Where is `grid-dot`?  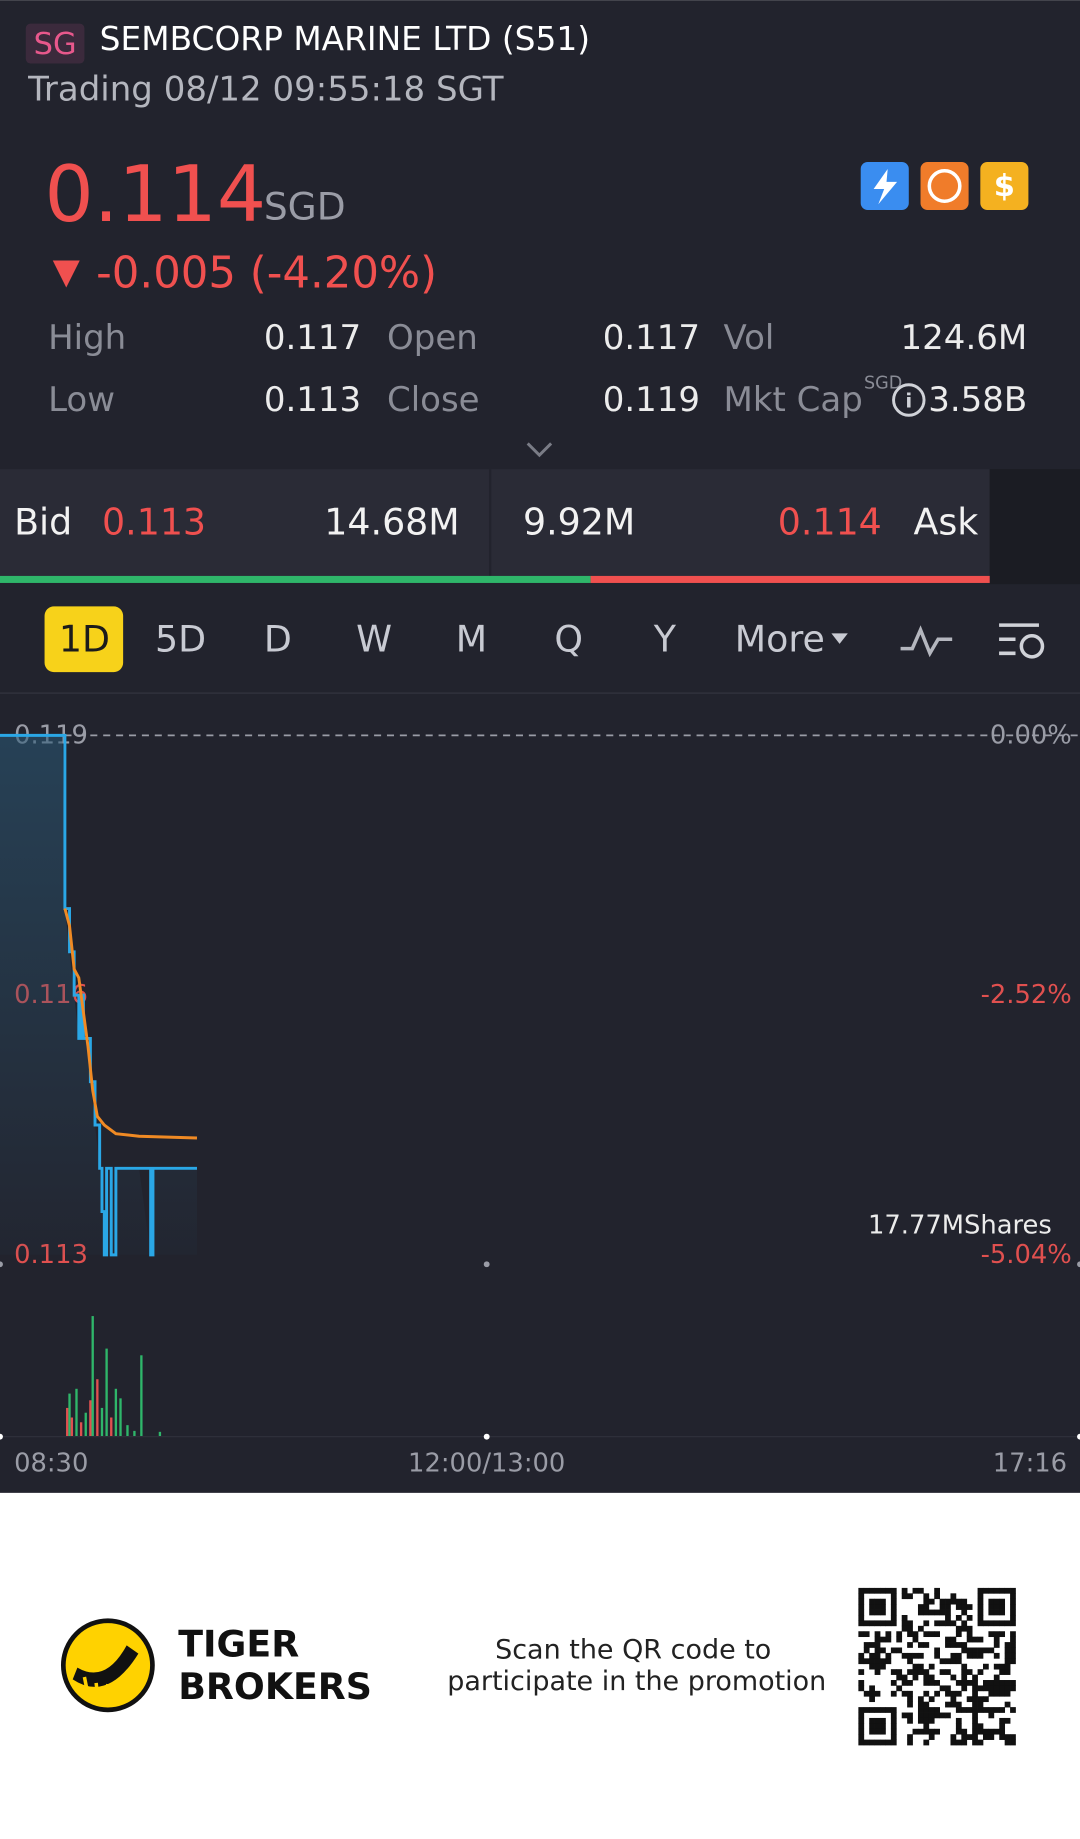
grid-dot is located at coordinates (1, 1264).